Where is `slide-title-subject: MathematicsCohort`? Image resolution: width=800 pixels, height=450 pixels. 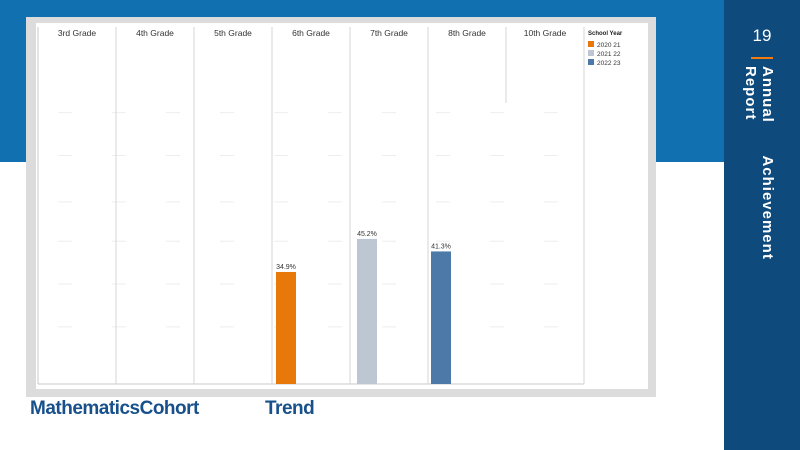
slide-title-subject: MathematicsCohort is located at coordinates (114, 408).